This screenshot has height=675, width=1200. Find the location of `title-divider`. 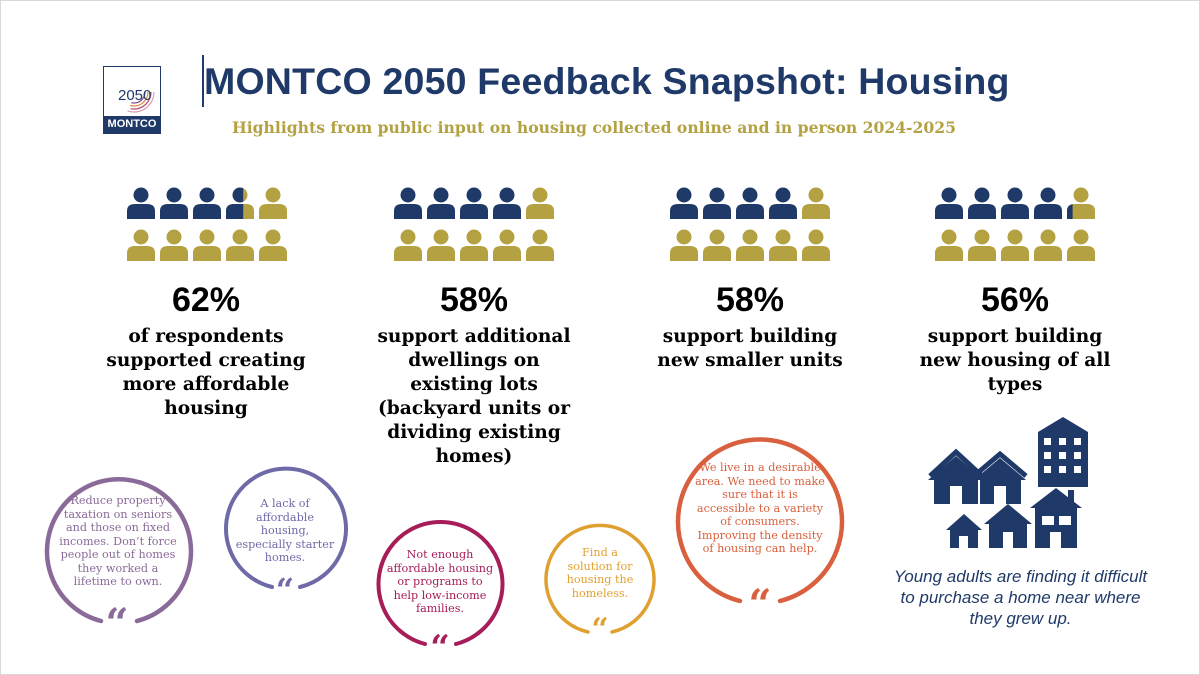

title-divider is located at coordinates (203, 81).